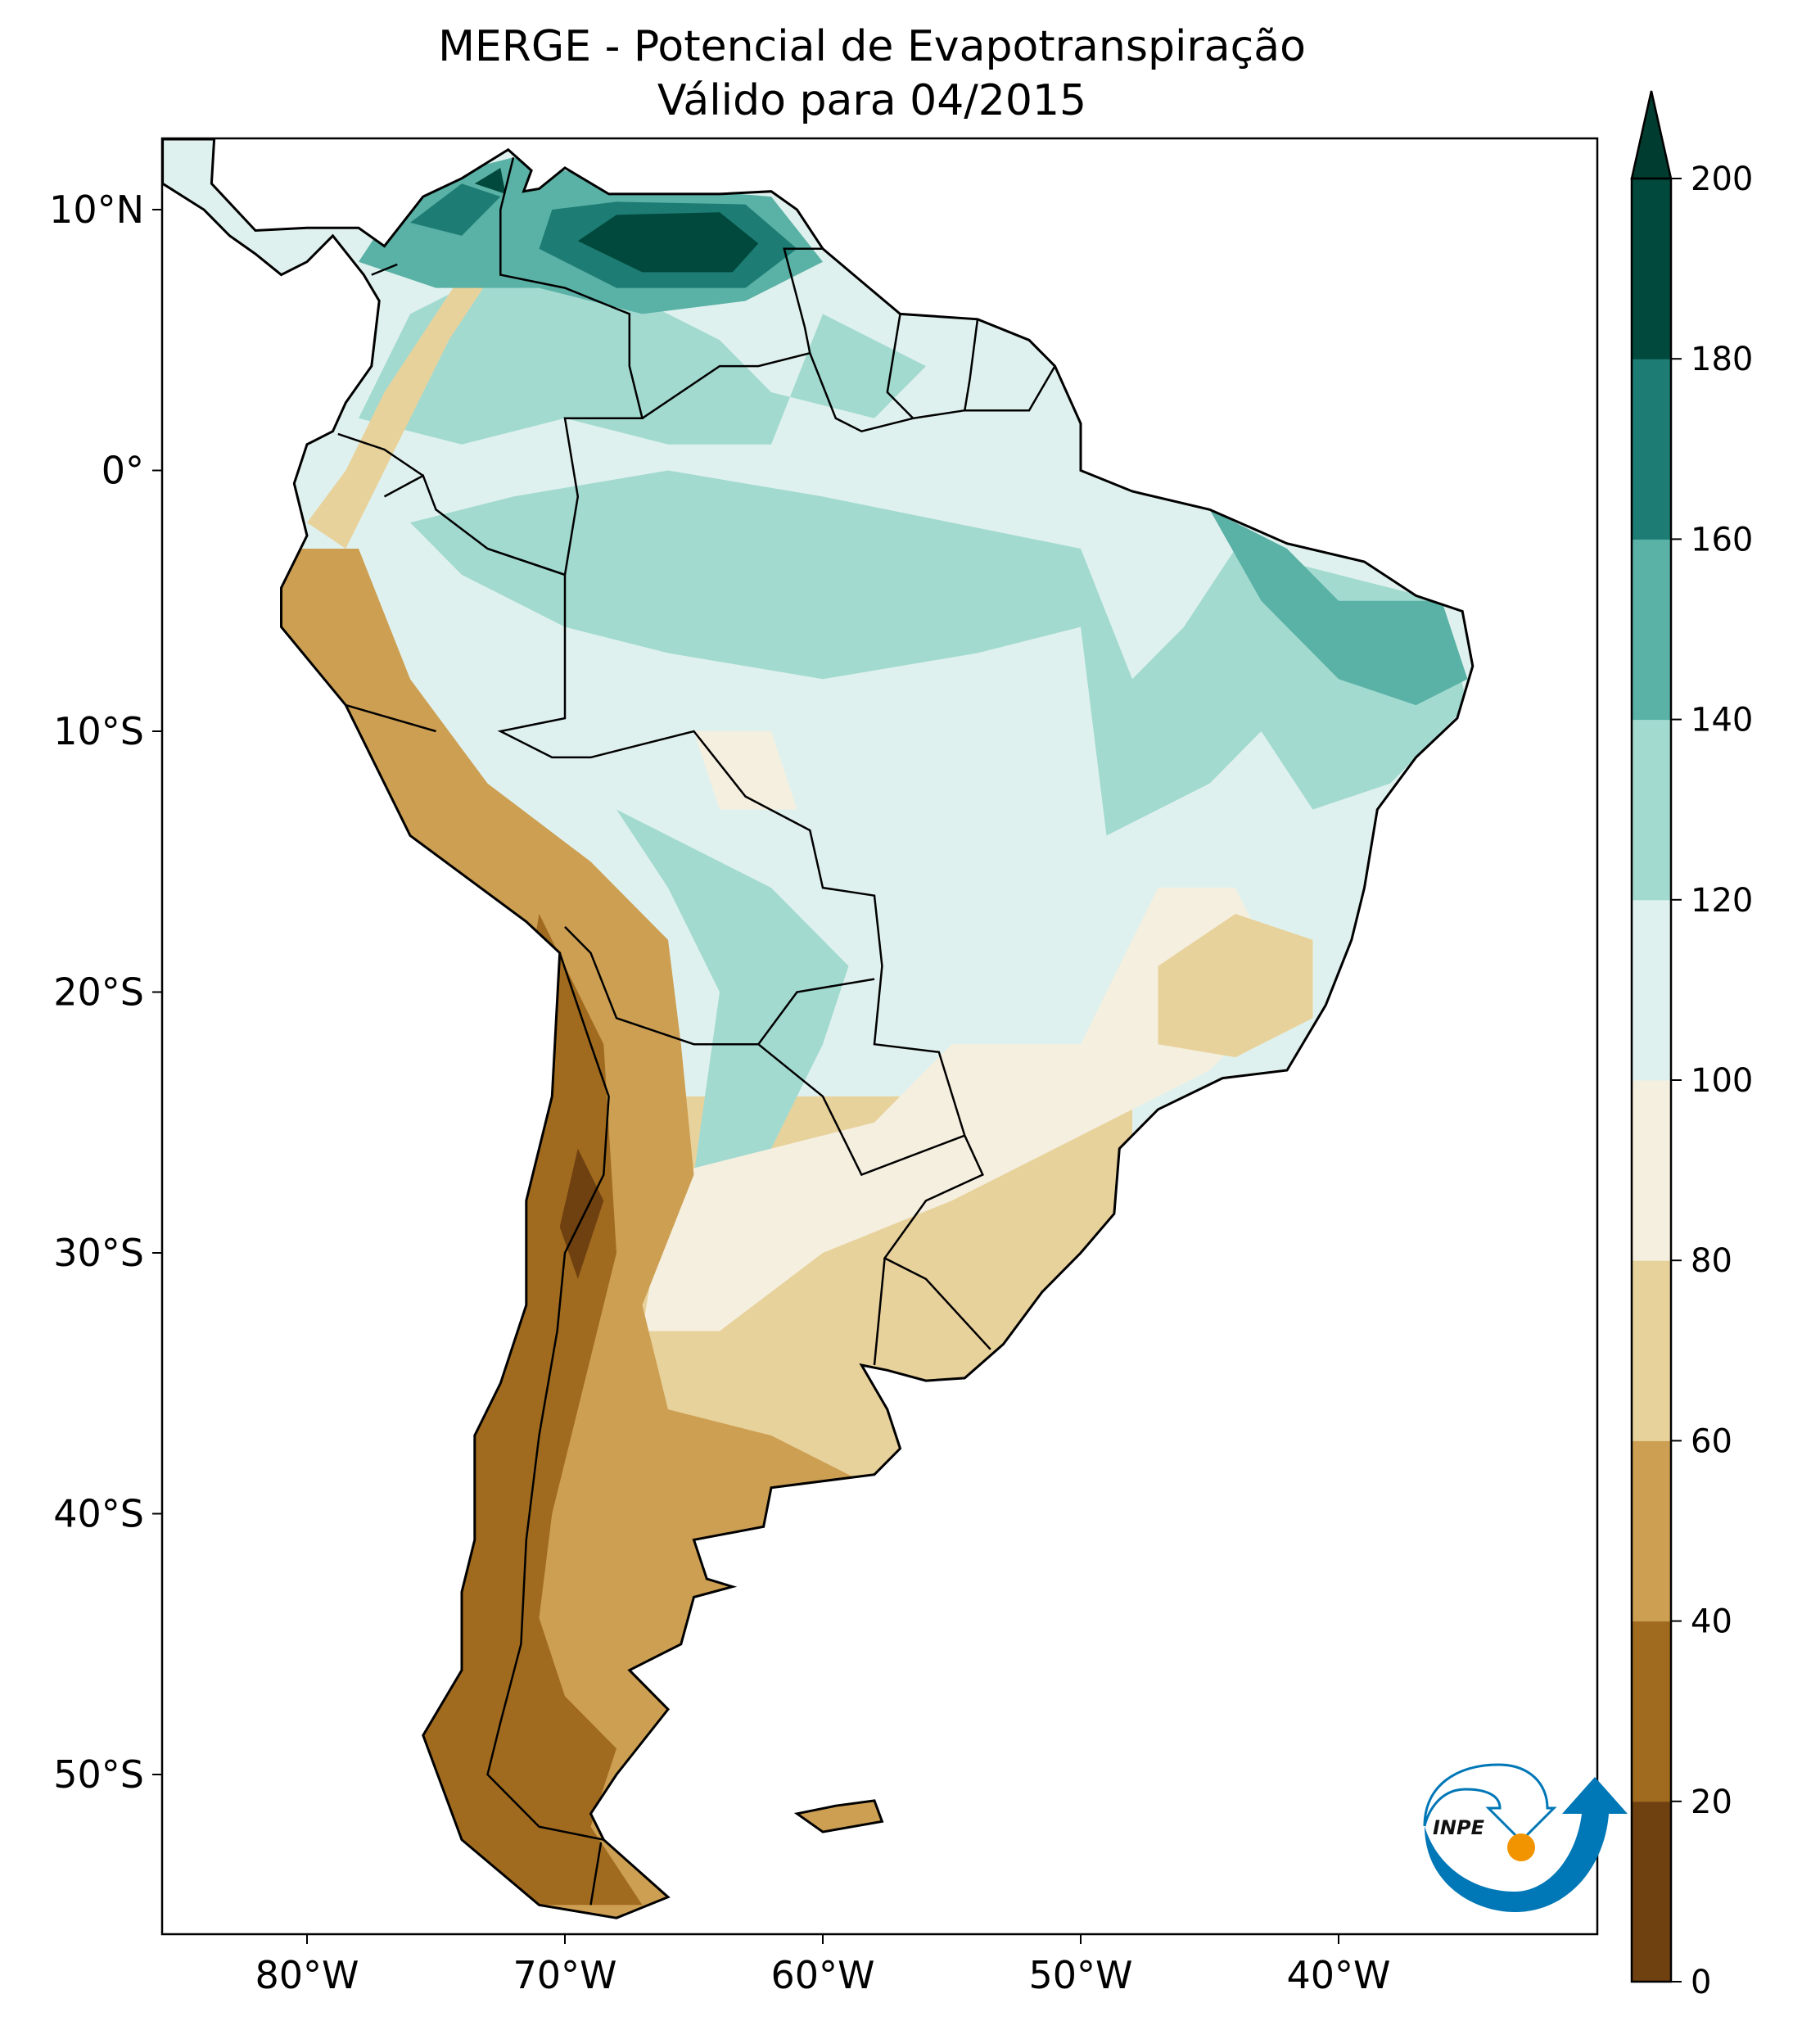 Image resolution: width=1820 pixels, height=2030 pixels. I want to click on fill-140-160-ne, so click(1338, 607).